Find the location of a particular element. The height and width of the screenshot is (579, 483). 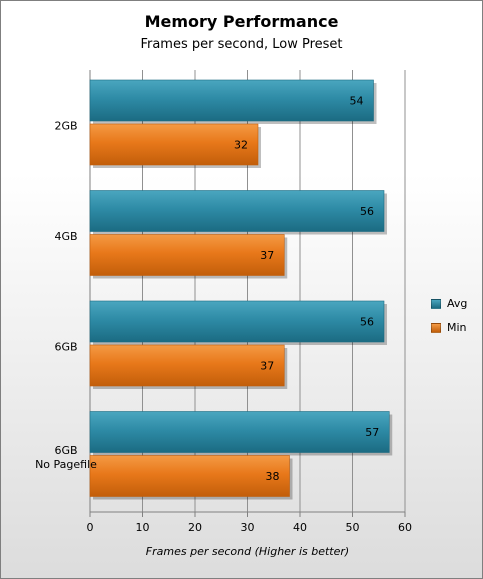

x-axis-label: Frames per second (Higher is better) is located at coordinates (247, 551).